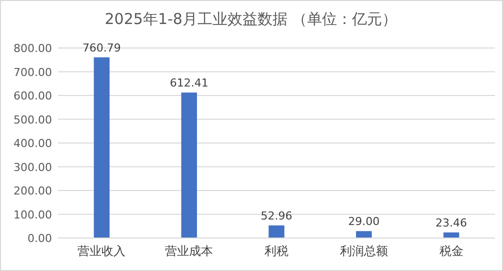  What do you see at coordinates (276, 215) in the screenshot?
I see `data-label: 52.96` at bounding box center [276, 215].